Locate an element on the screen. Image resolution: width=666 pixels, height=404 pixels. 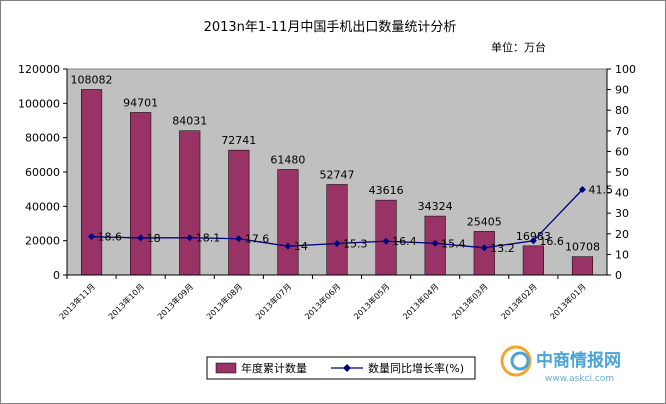
left-tick-label: 40000 is located at coordinates (42, 206).